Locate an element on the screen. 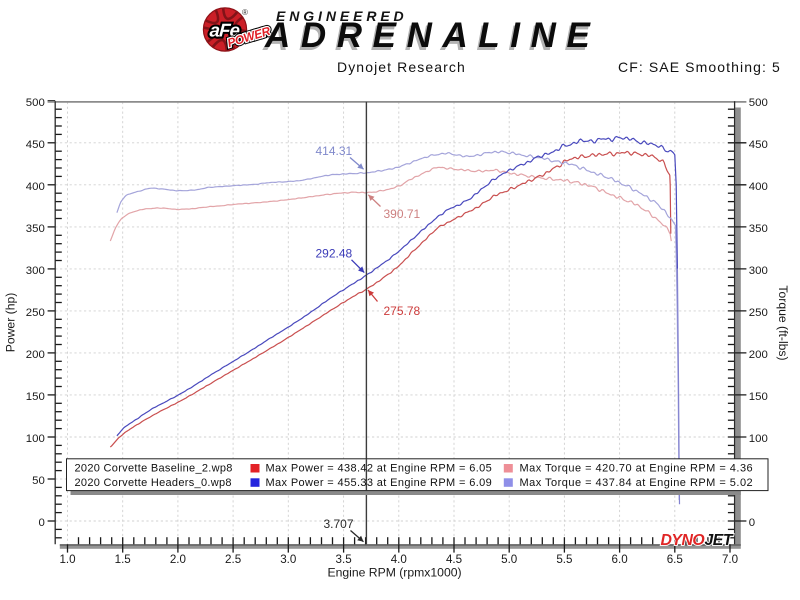 This screenshot has width=800, height=600. svg-text: 3.5 is located at coordinates (344, 559).